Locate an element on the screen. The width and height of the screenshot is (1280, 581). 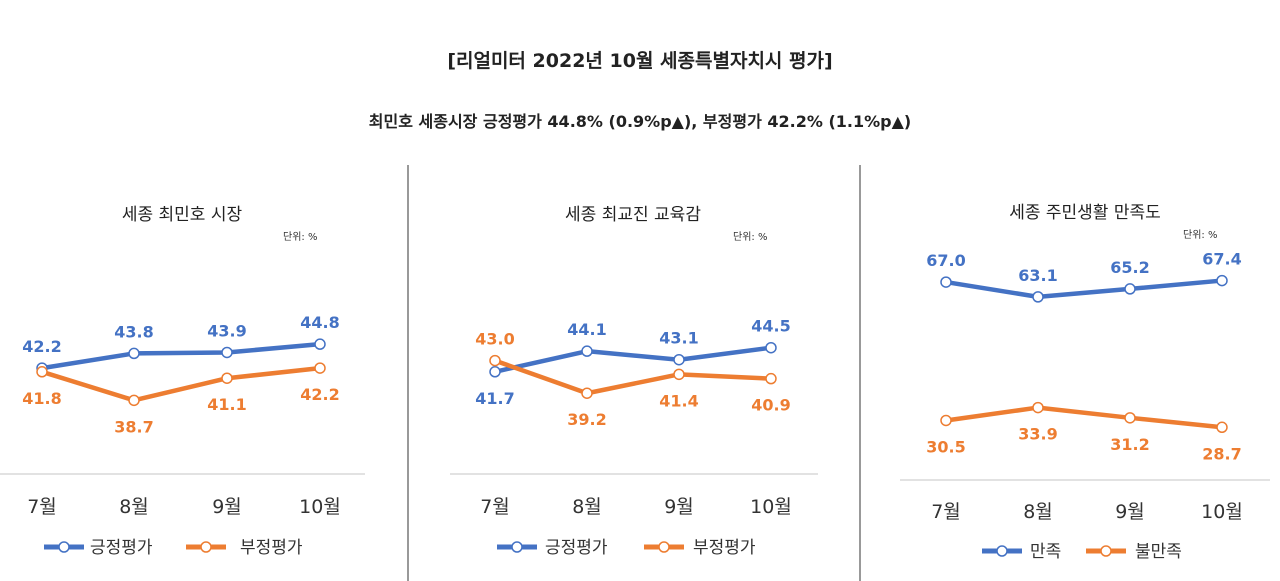
data-label: 67.4 is located at coordinates (1221, 259).